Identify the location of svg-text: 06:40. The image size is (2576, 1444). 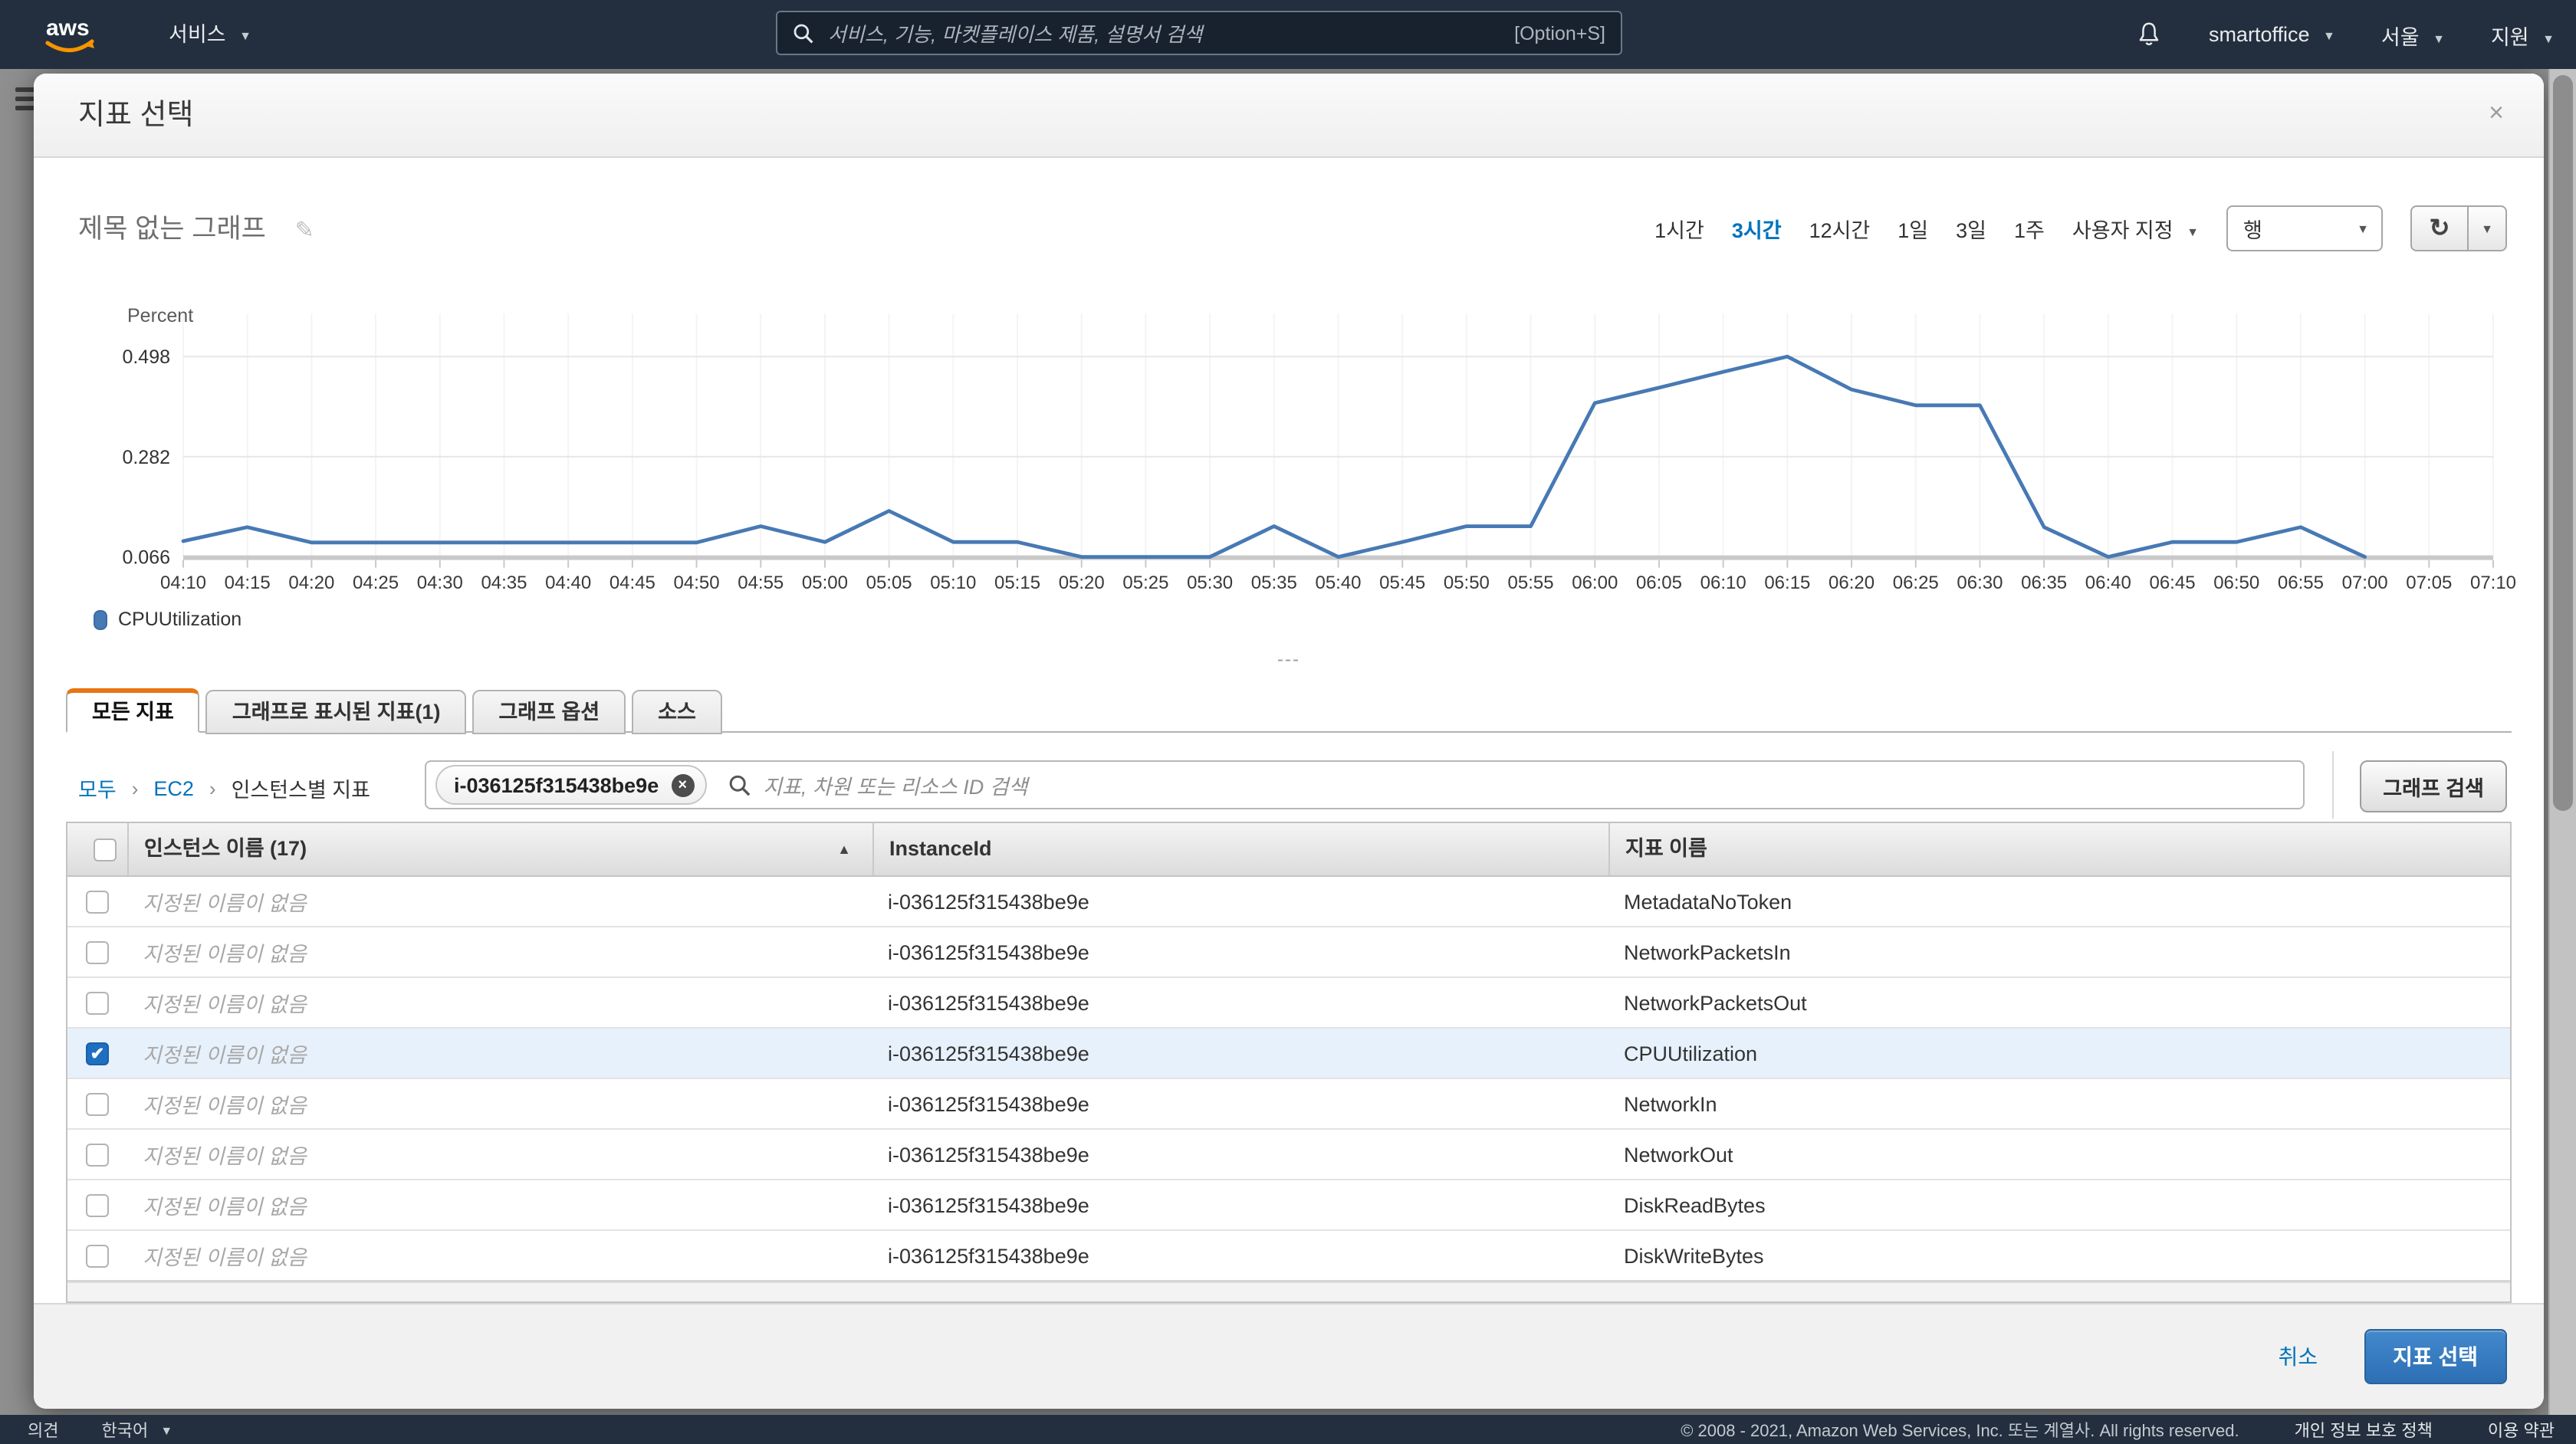
(2108, 583).